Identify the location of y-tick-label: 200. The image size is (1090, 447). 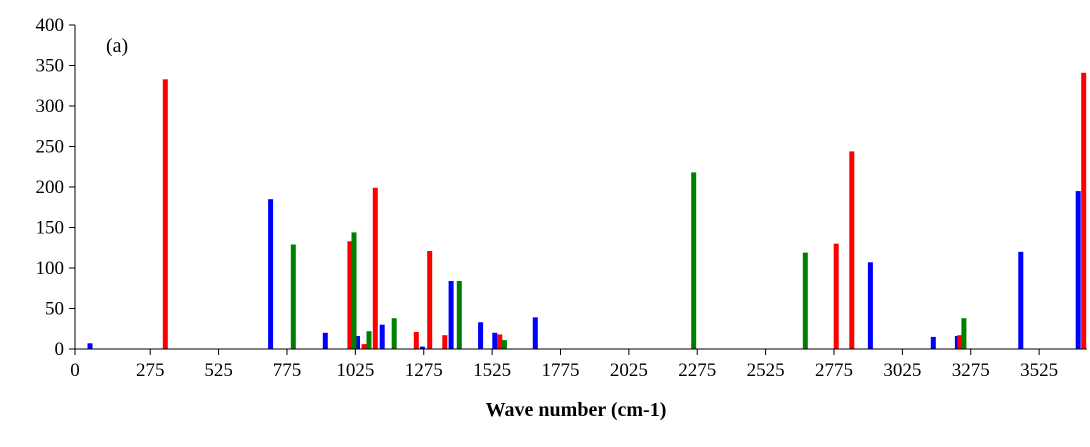
(50, 187).